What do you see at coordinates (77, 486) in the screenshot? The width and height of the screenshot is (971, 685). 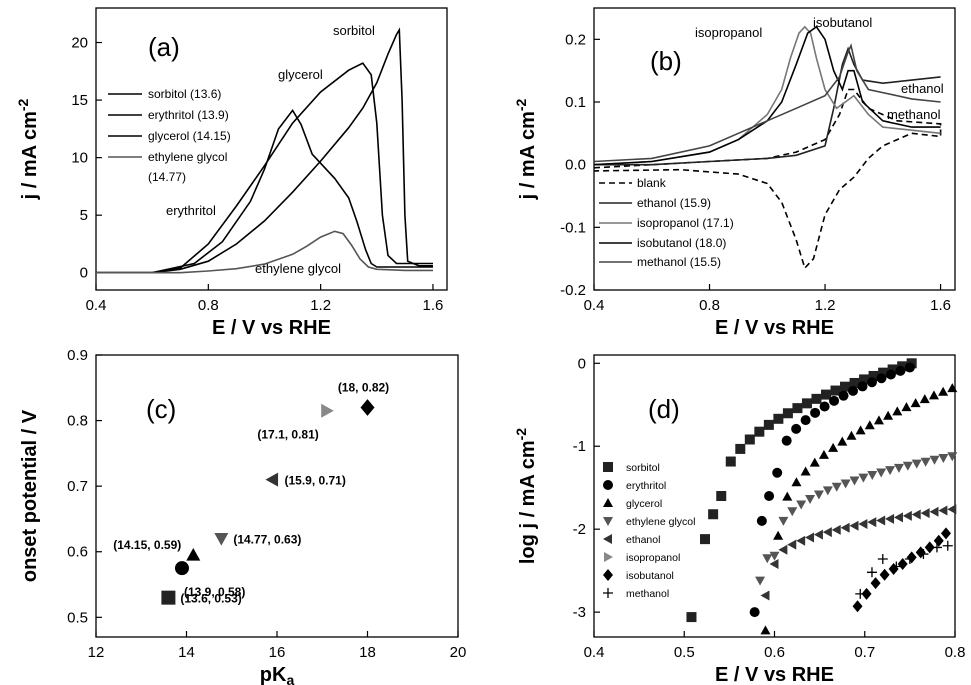 I see `y-tick-label: 0.7` at bounding box center [77, 486].